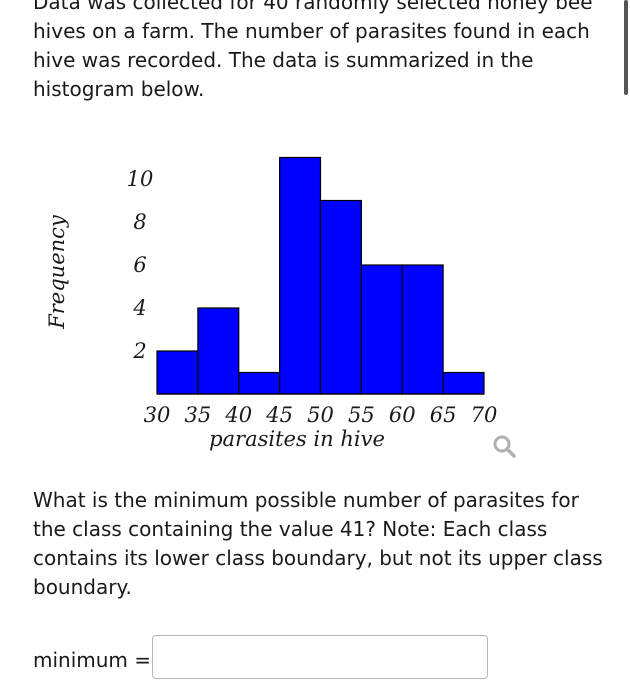 The height and width of the screenshot is (700, 630). Describe the element at coordinates (402, 415) in the screenshot. I see `x-tick-60: 60` at that location.